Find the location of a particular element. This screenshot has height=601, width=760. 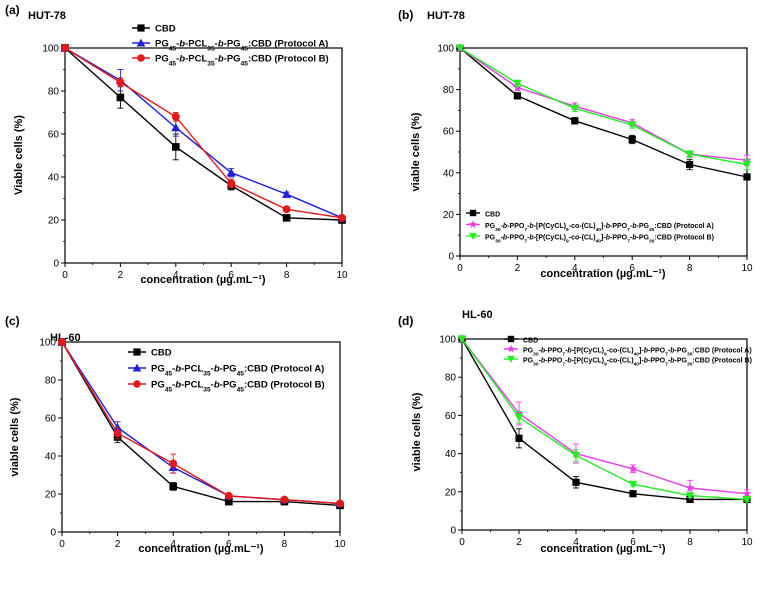

y-tick-label: 20 is located at coordinates (51, 495).